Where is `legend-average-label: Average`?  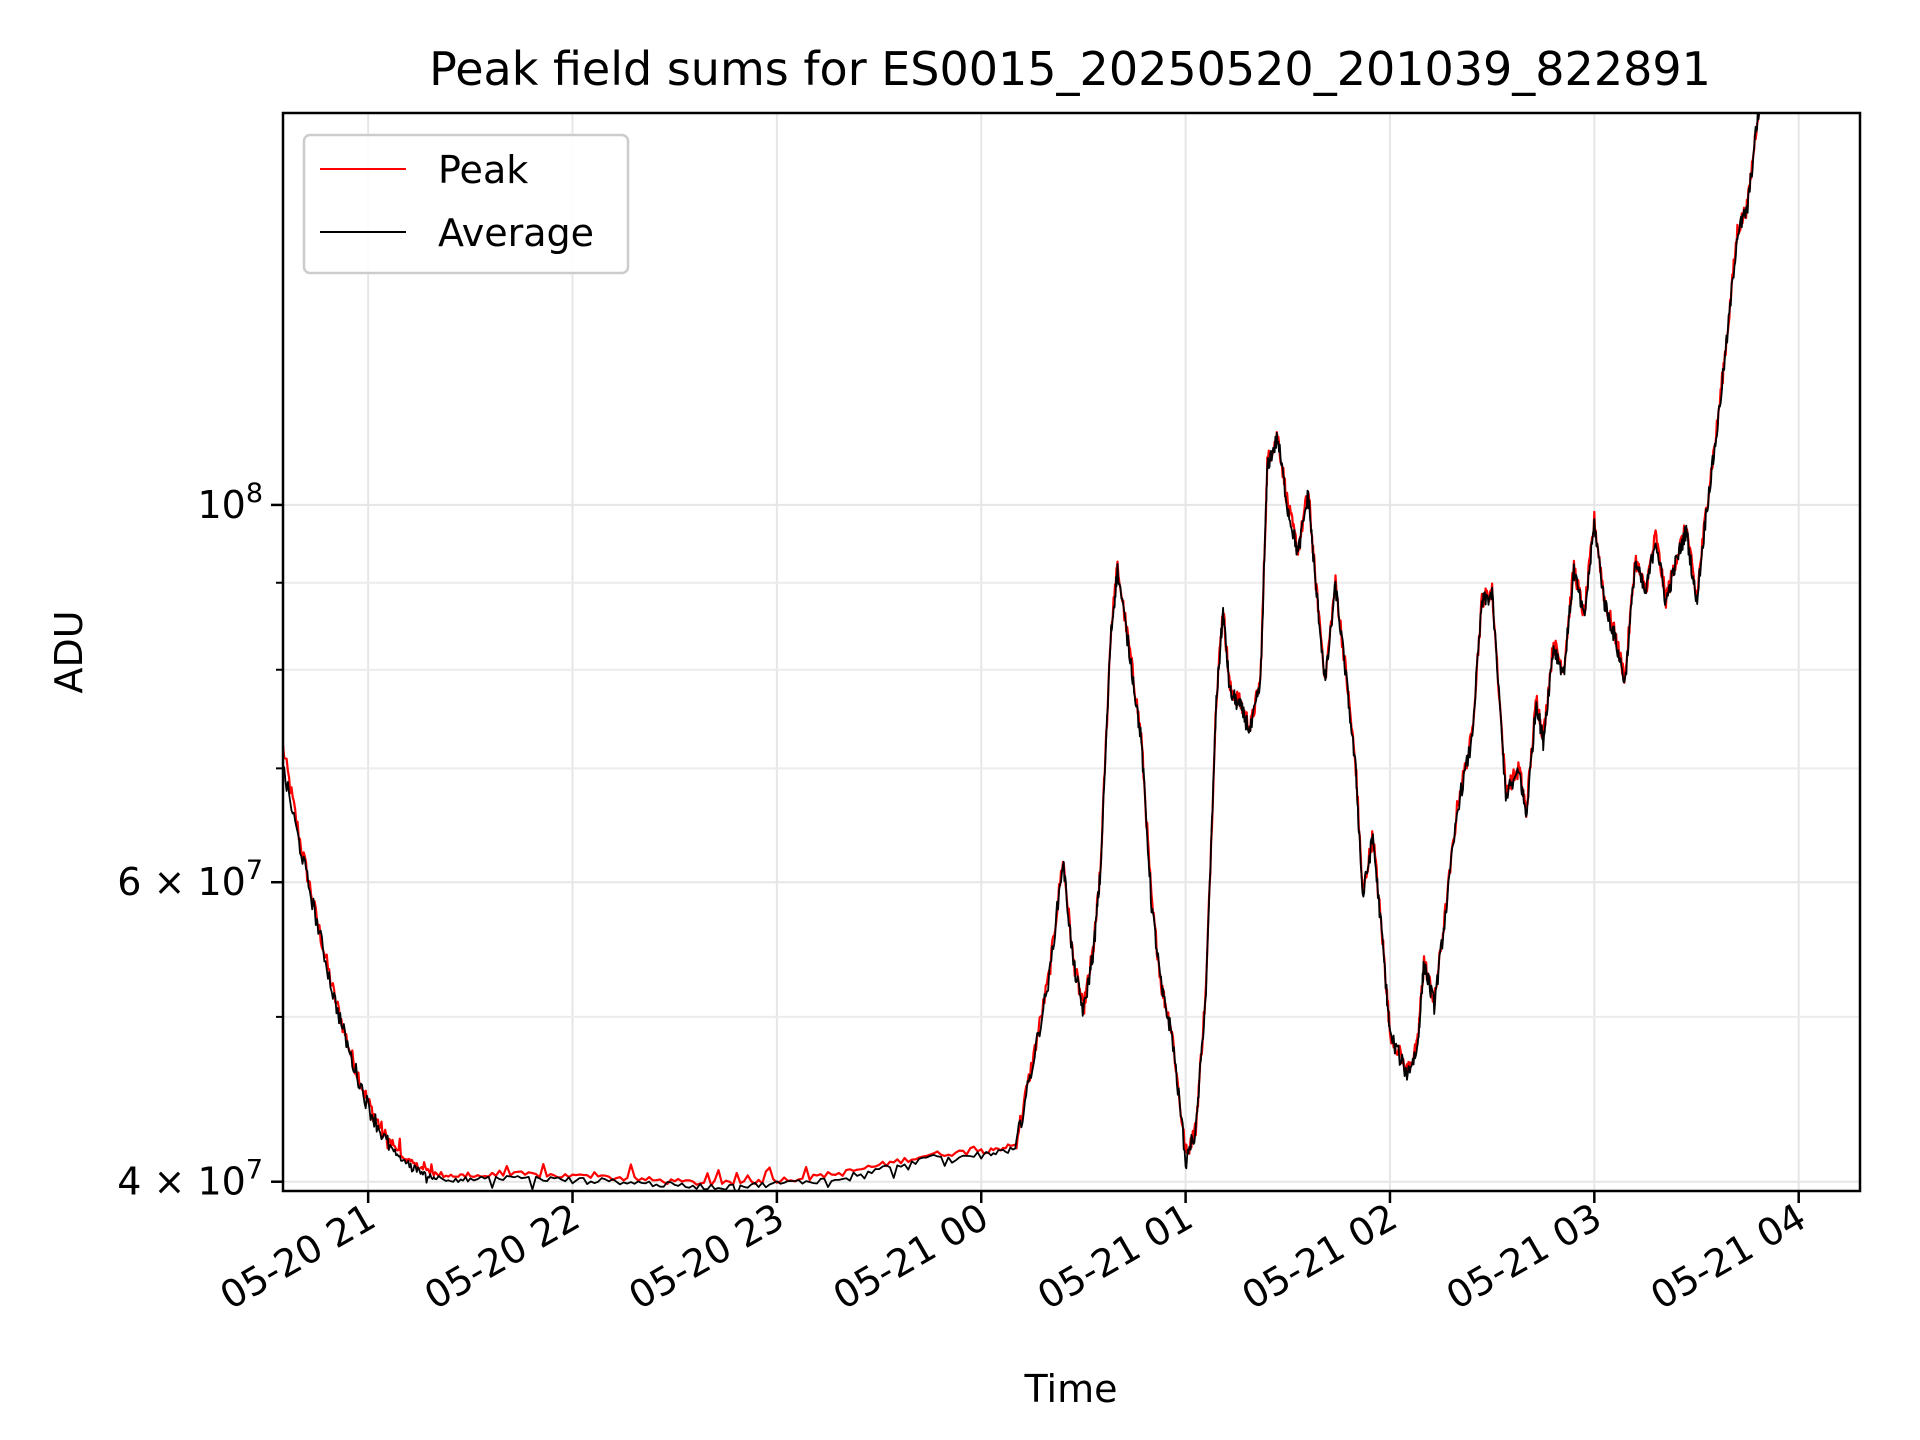
legend-average-label: Average is located at coordinates (516, 233).